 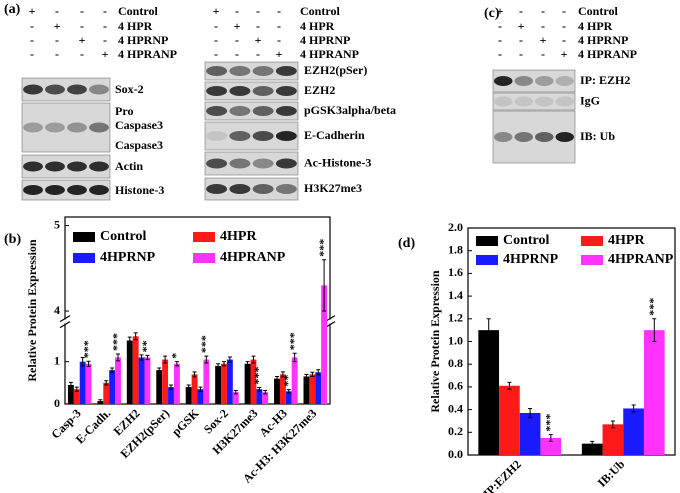 What do you see at coordinates (455, 431) in the screenshot?
I see `y-tick-label: 0.2` at bounding box center [455, 431].